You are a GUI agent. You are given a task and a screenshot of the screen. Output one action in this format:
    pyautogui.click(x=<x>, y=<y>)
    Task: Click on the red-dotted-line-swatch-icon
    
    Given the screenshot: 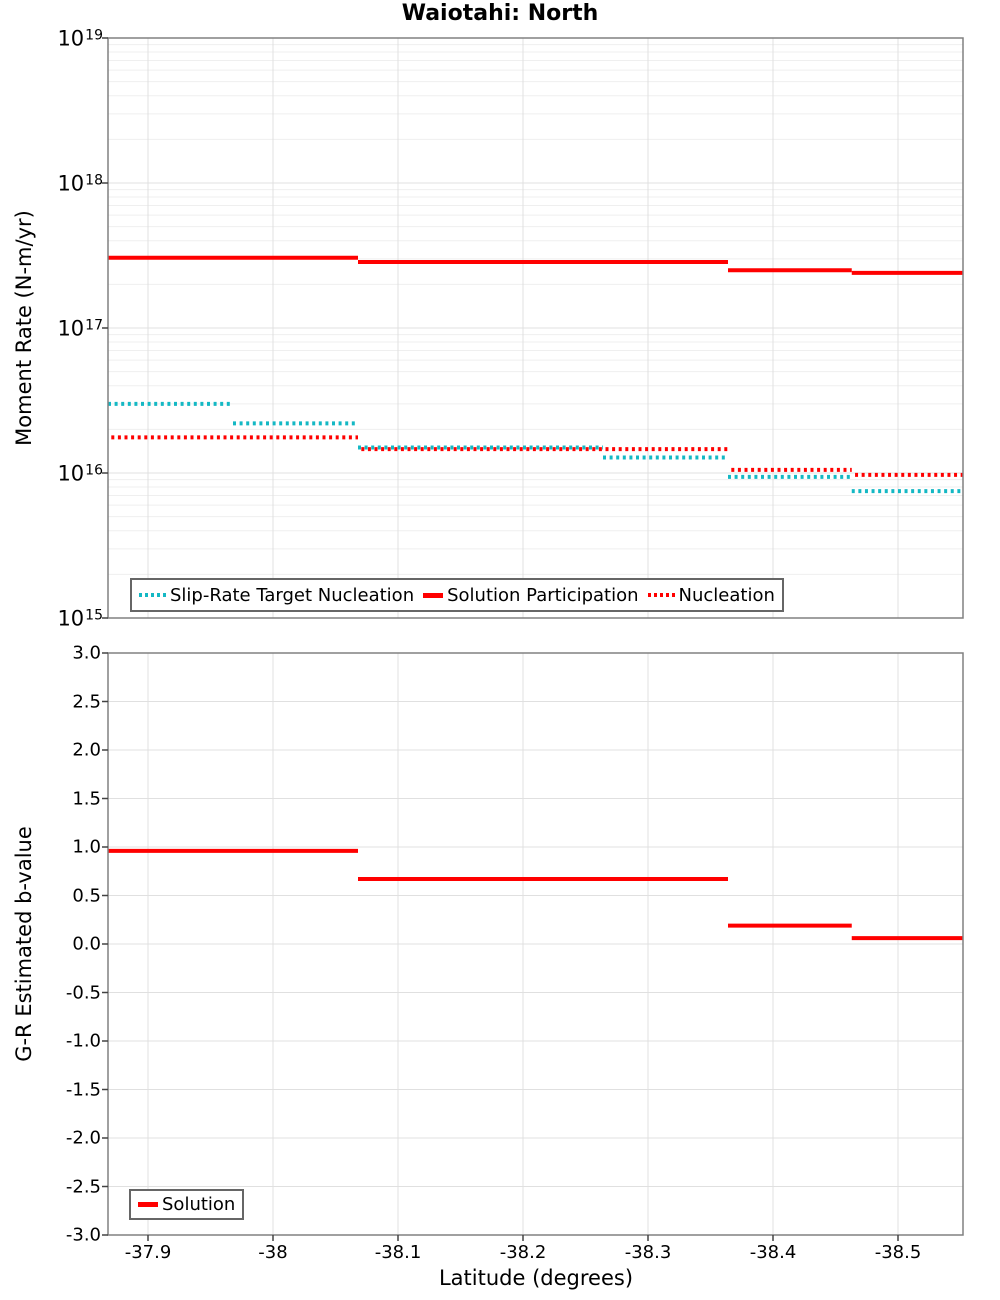 What is the action you would take?
    pyautogui.click(x=661, y=595)
    